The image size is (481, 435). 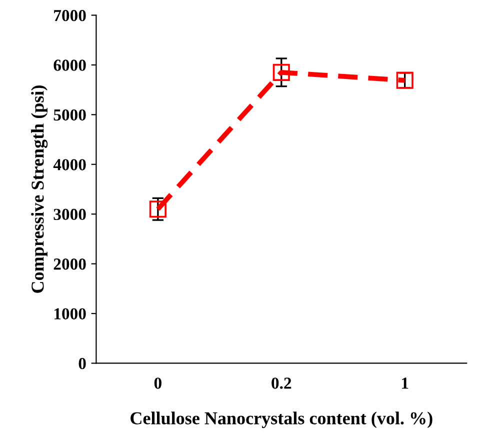 What do you see at coordinates (82, 364) in the screenshot?
I see `y-tick-label: 0` at bounding box center [82, 364].